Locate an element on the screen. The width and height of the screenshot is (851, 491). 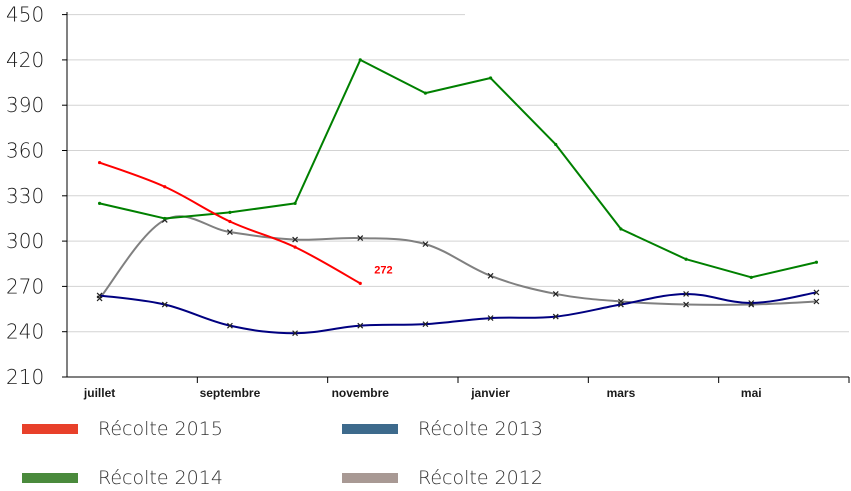
legend-swatch-2015 is located at coordinates (50, 429).